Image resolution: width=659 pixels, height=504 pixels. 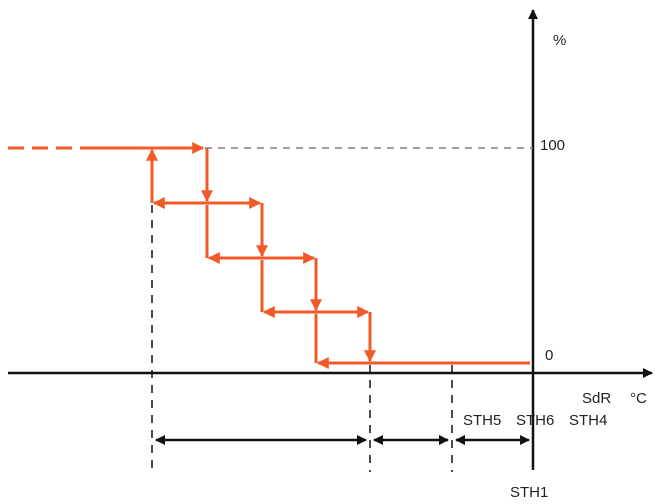 What do you see at coordinates (638, 398) in the screenshot?
I see `x-unit: °C` at bounding box center [638, 398].